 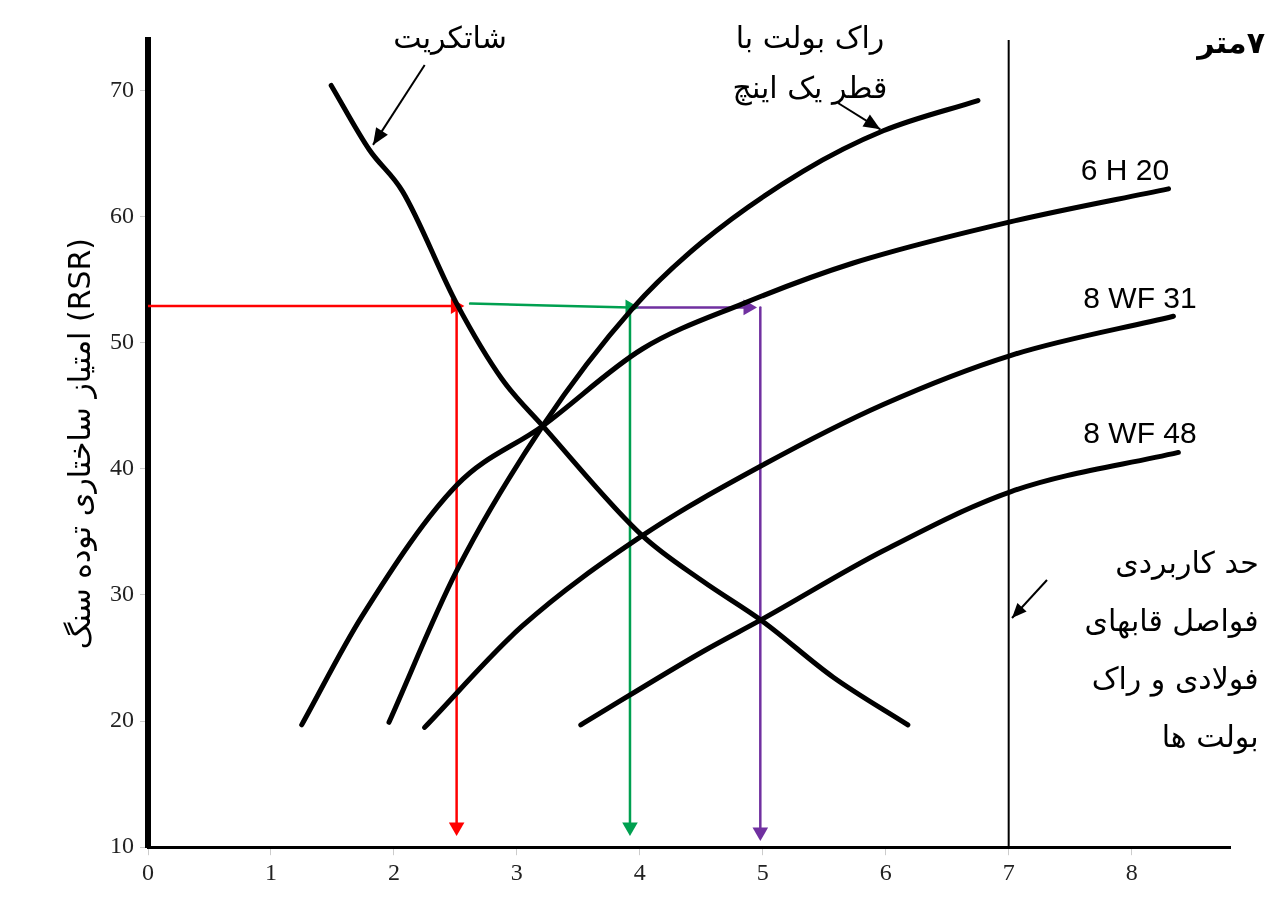 What do you see at coordinates (762, 871) in the screenshot?
I see `x-tick-label: 5` at bounding box center [762, 871].